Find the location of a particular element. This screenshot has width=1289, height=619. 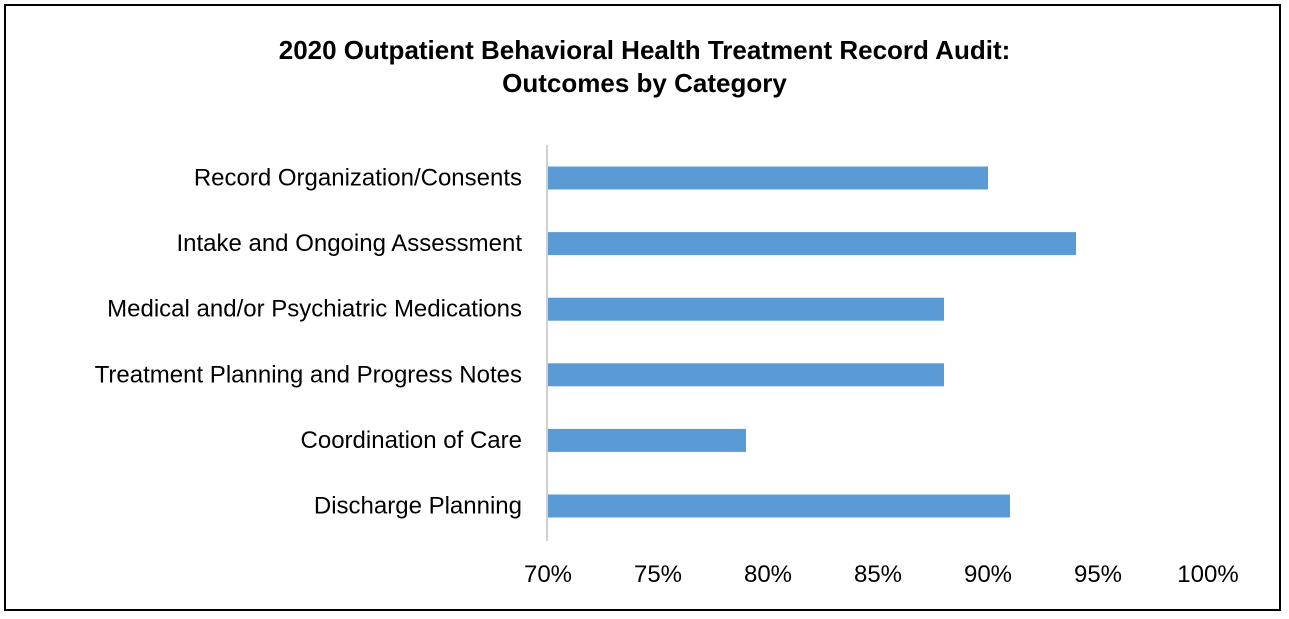

x-tick-label: 100% is located at coordinates (1207, 574).